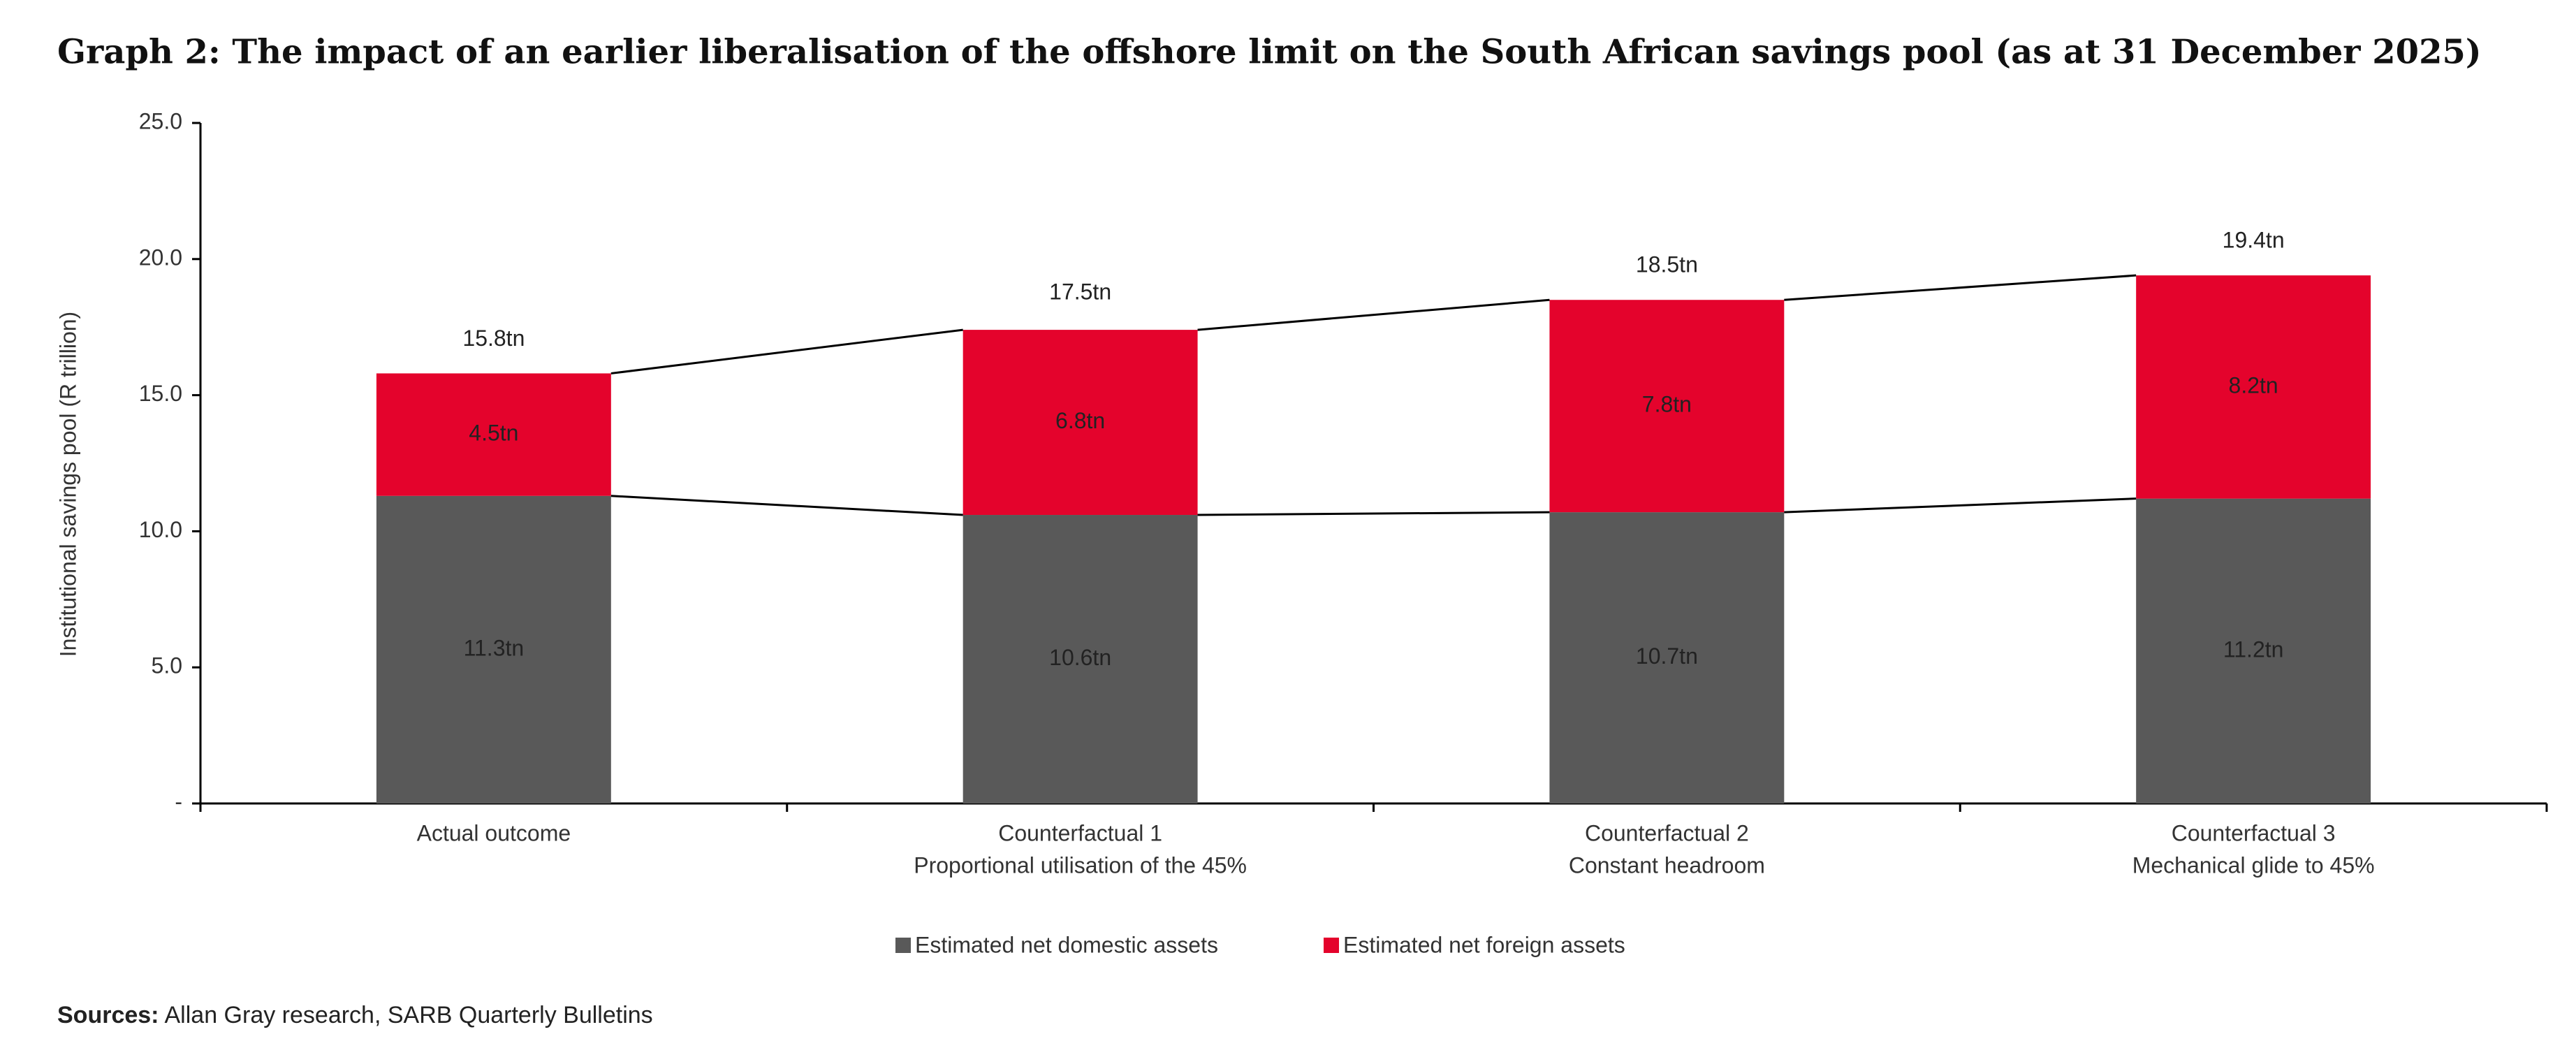 Image resolution: width=2576 pixels, height=1048 pixels. I want to click on total-label: 18.5tn, so click(1667, 264).